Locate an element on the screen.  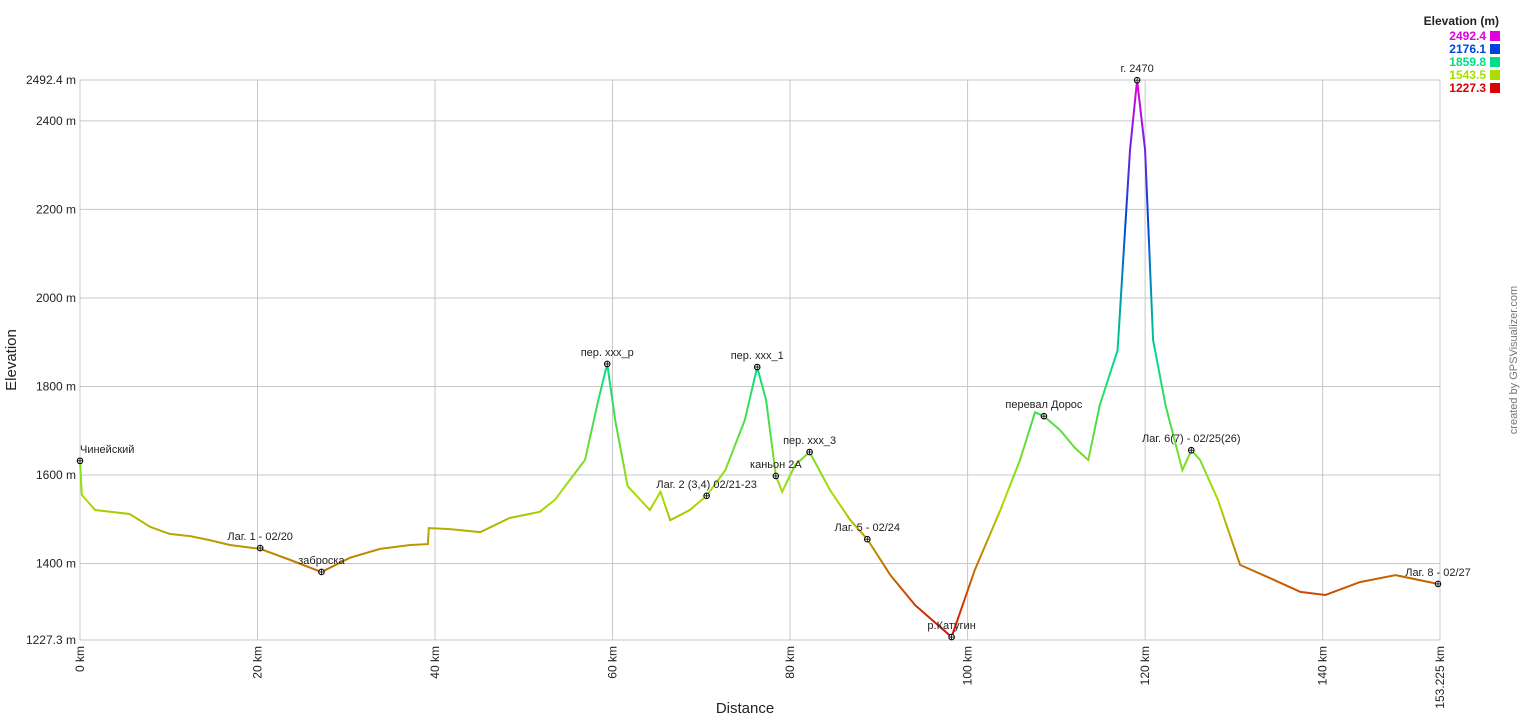
waypoint: заброска is located at coordinates (321, 565).